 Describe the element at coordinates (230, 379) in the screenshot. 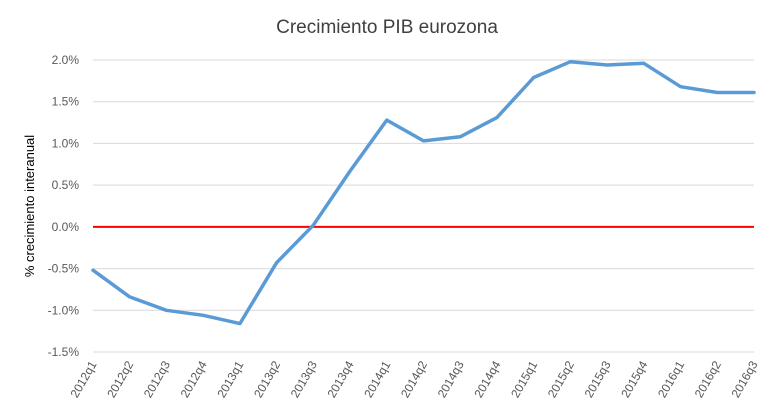

I see `x-tick-label: 2013q1` at that location.